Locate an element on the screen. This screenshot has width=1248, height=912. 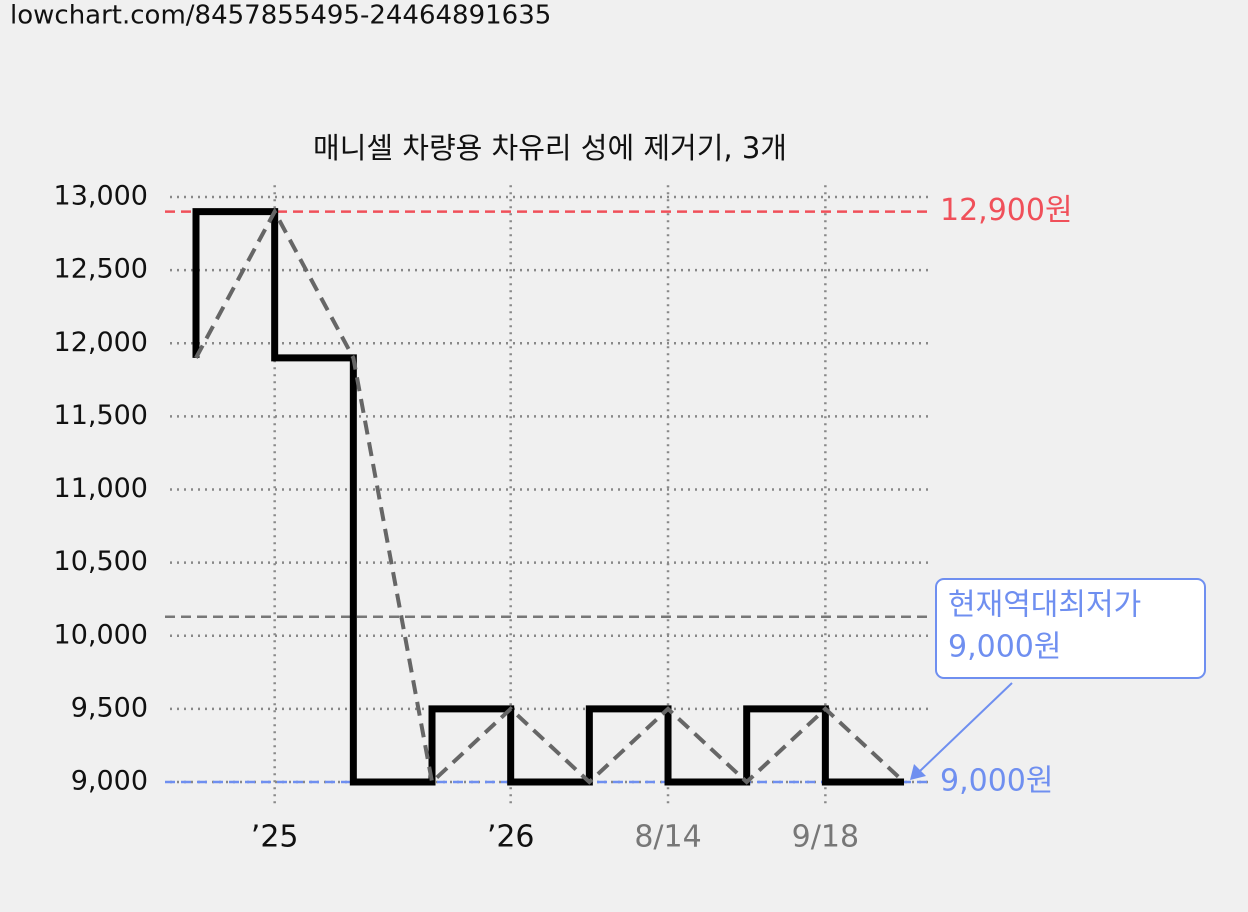
y-tick-label: 11,500 is located at coordinates (101, 415).